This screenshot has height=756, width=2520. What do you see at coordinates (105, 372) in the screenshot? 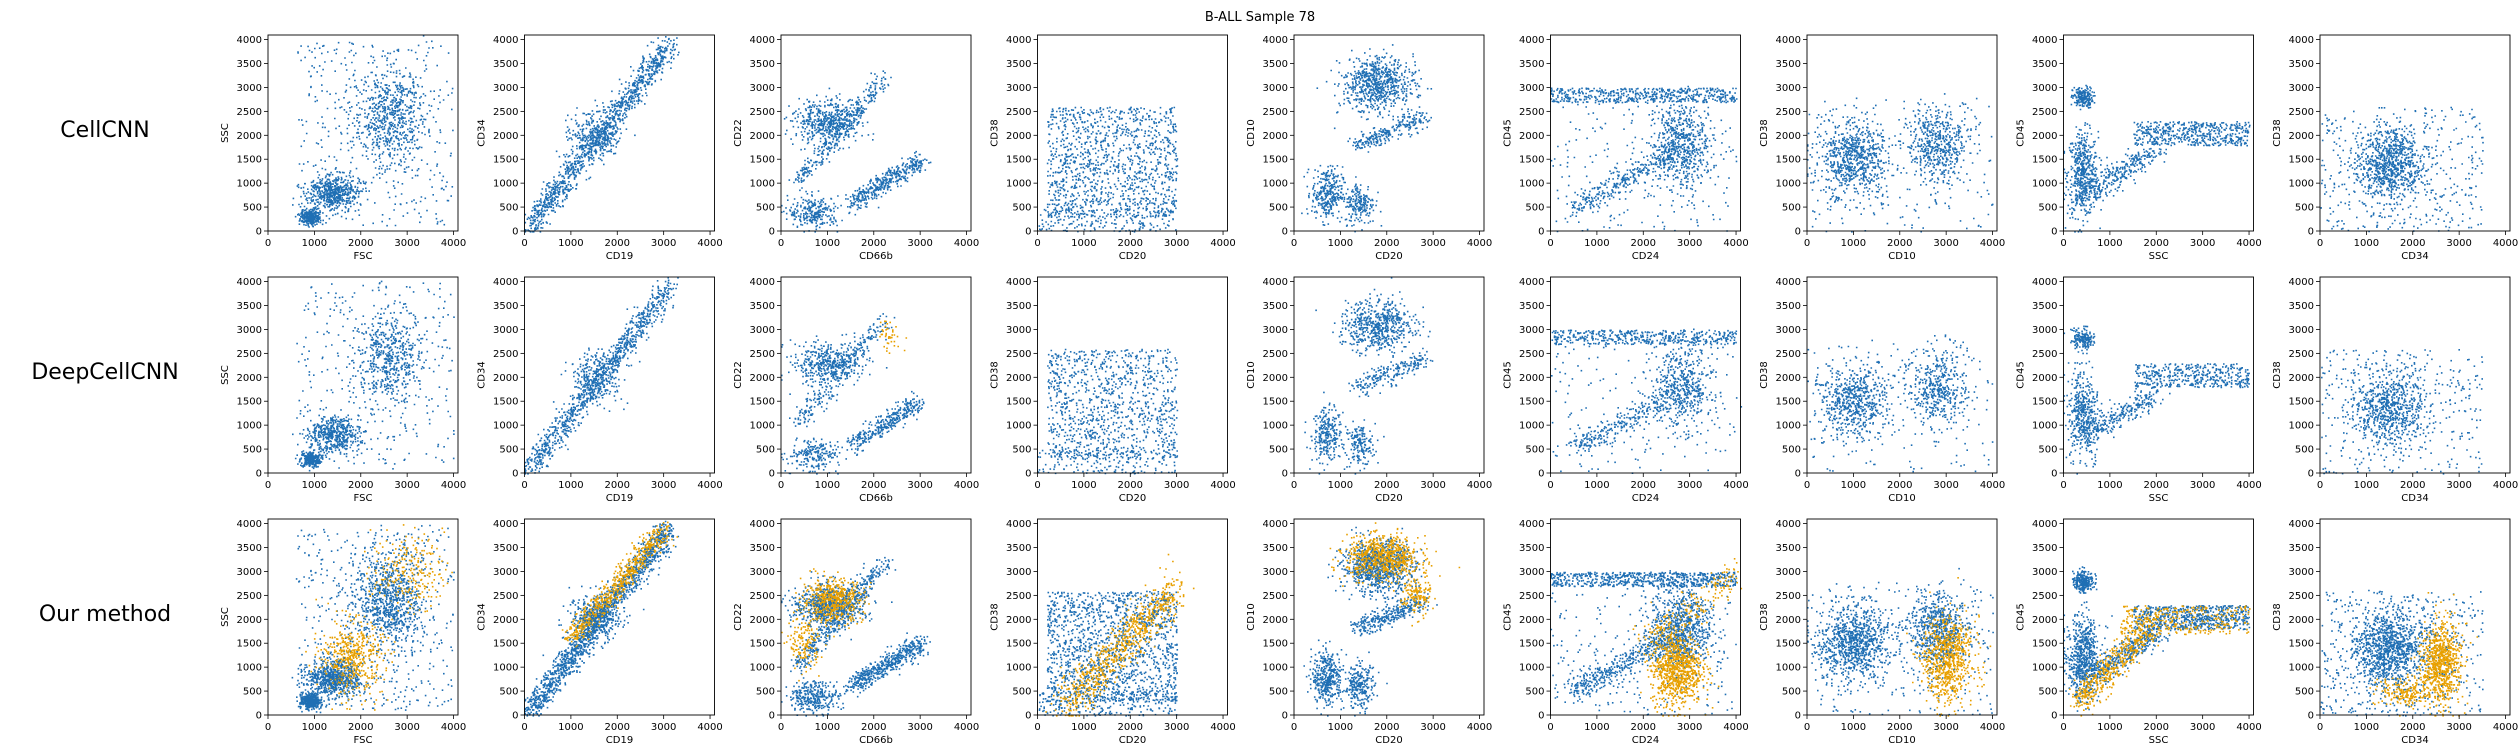
I see `row-label-deepcellcnn: DeepCellCNN` at bounding box center [105, 372].